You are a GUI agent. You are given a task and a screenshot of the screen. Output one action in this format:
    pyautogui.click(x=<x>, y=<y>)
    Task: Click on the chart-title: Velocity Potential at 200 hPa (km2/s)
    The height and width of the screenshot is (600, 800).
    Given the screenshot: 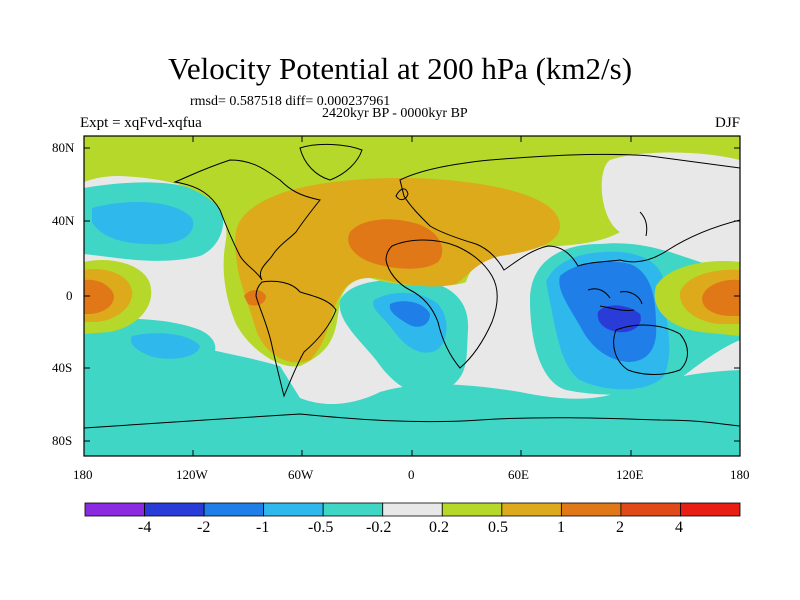 What is the action you would take?
    pyautogui.click(x=400, y=68)
    